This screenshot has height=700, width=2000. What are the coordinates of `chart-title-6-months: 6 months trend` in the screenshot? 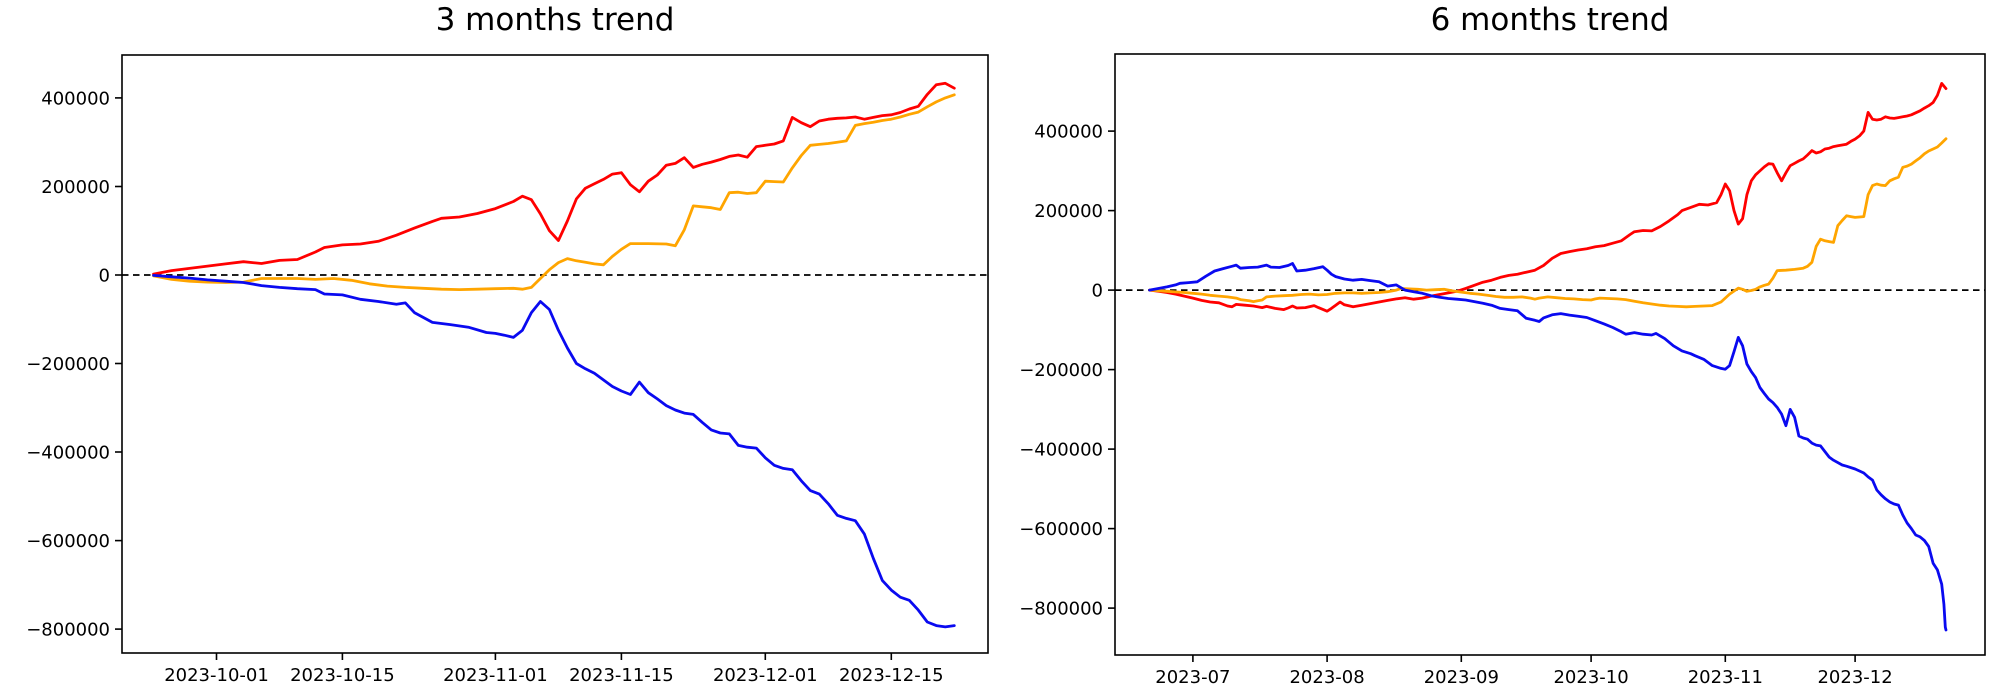 It's located at (1550, 20).